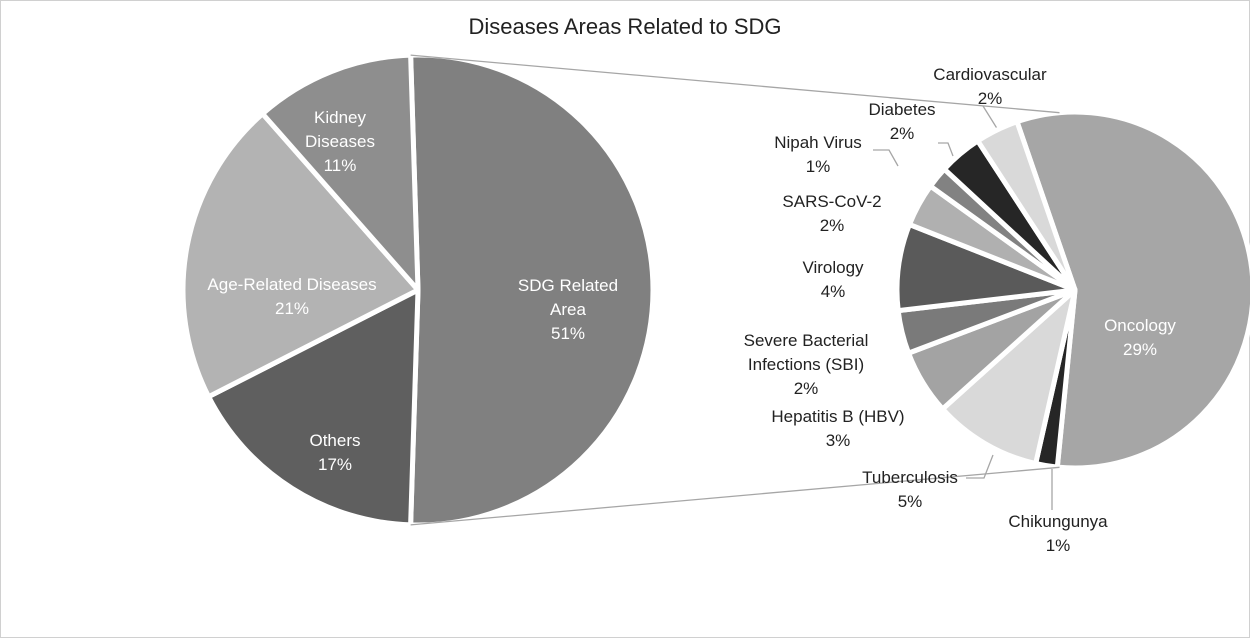 Image resolution: width=1250 pixels, height=638 pixels. Describe the element at coordinates (1140, 338) in the screenshot. I see `data-label: Oncology 29%` at that location.